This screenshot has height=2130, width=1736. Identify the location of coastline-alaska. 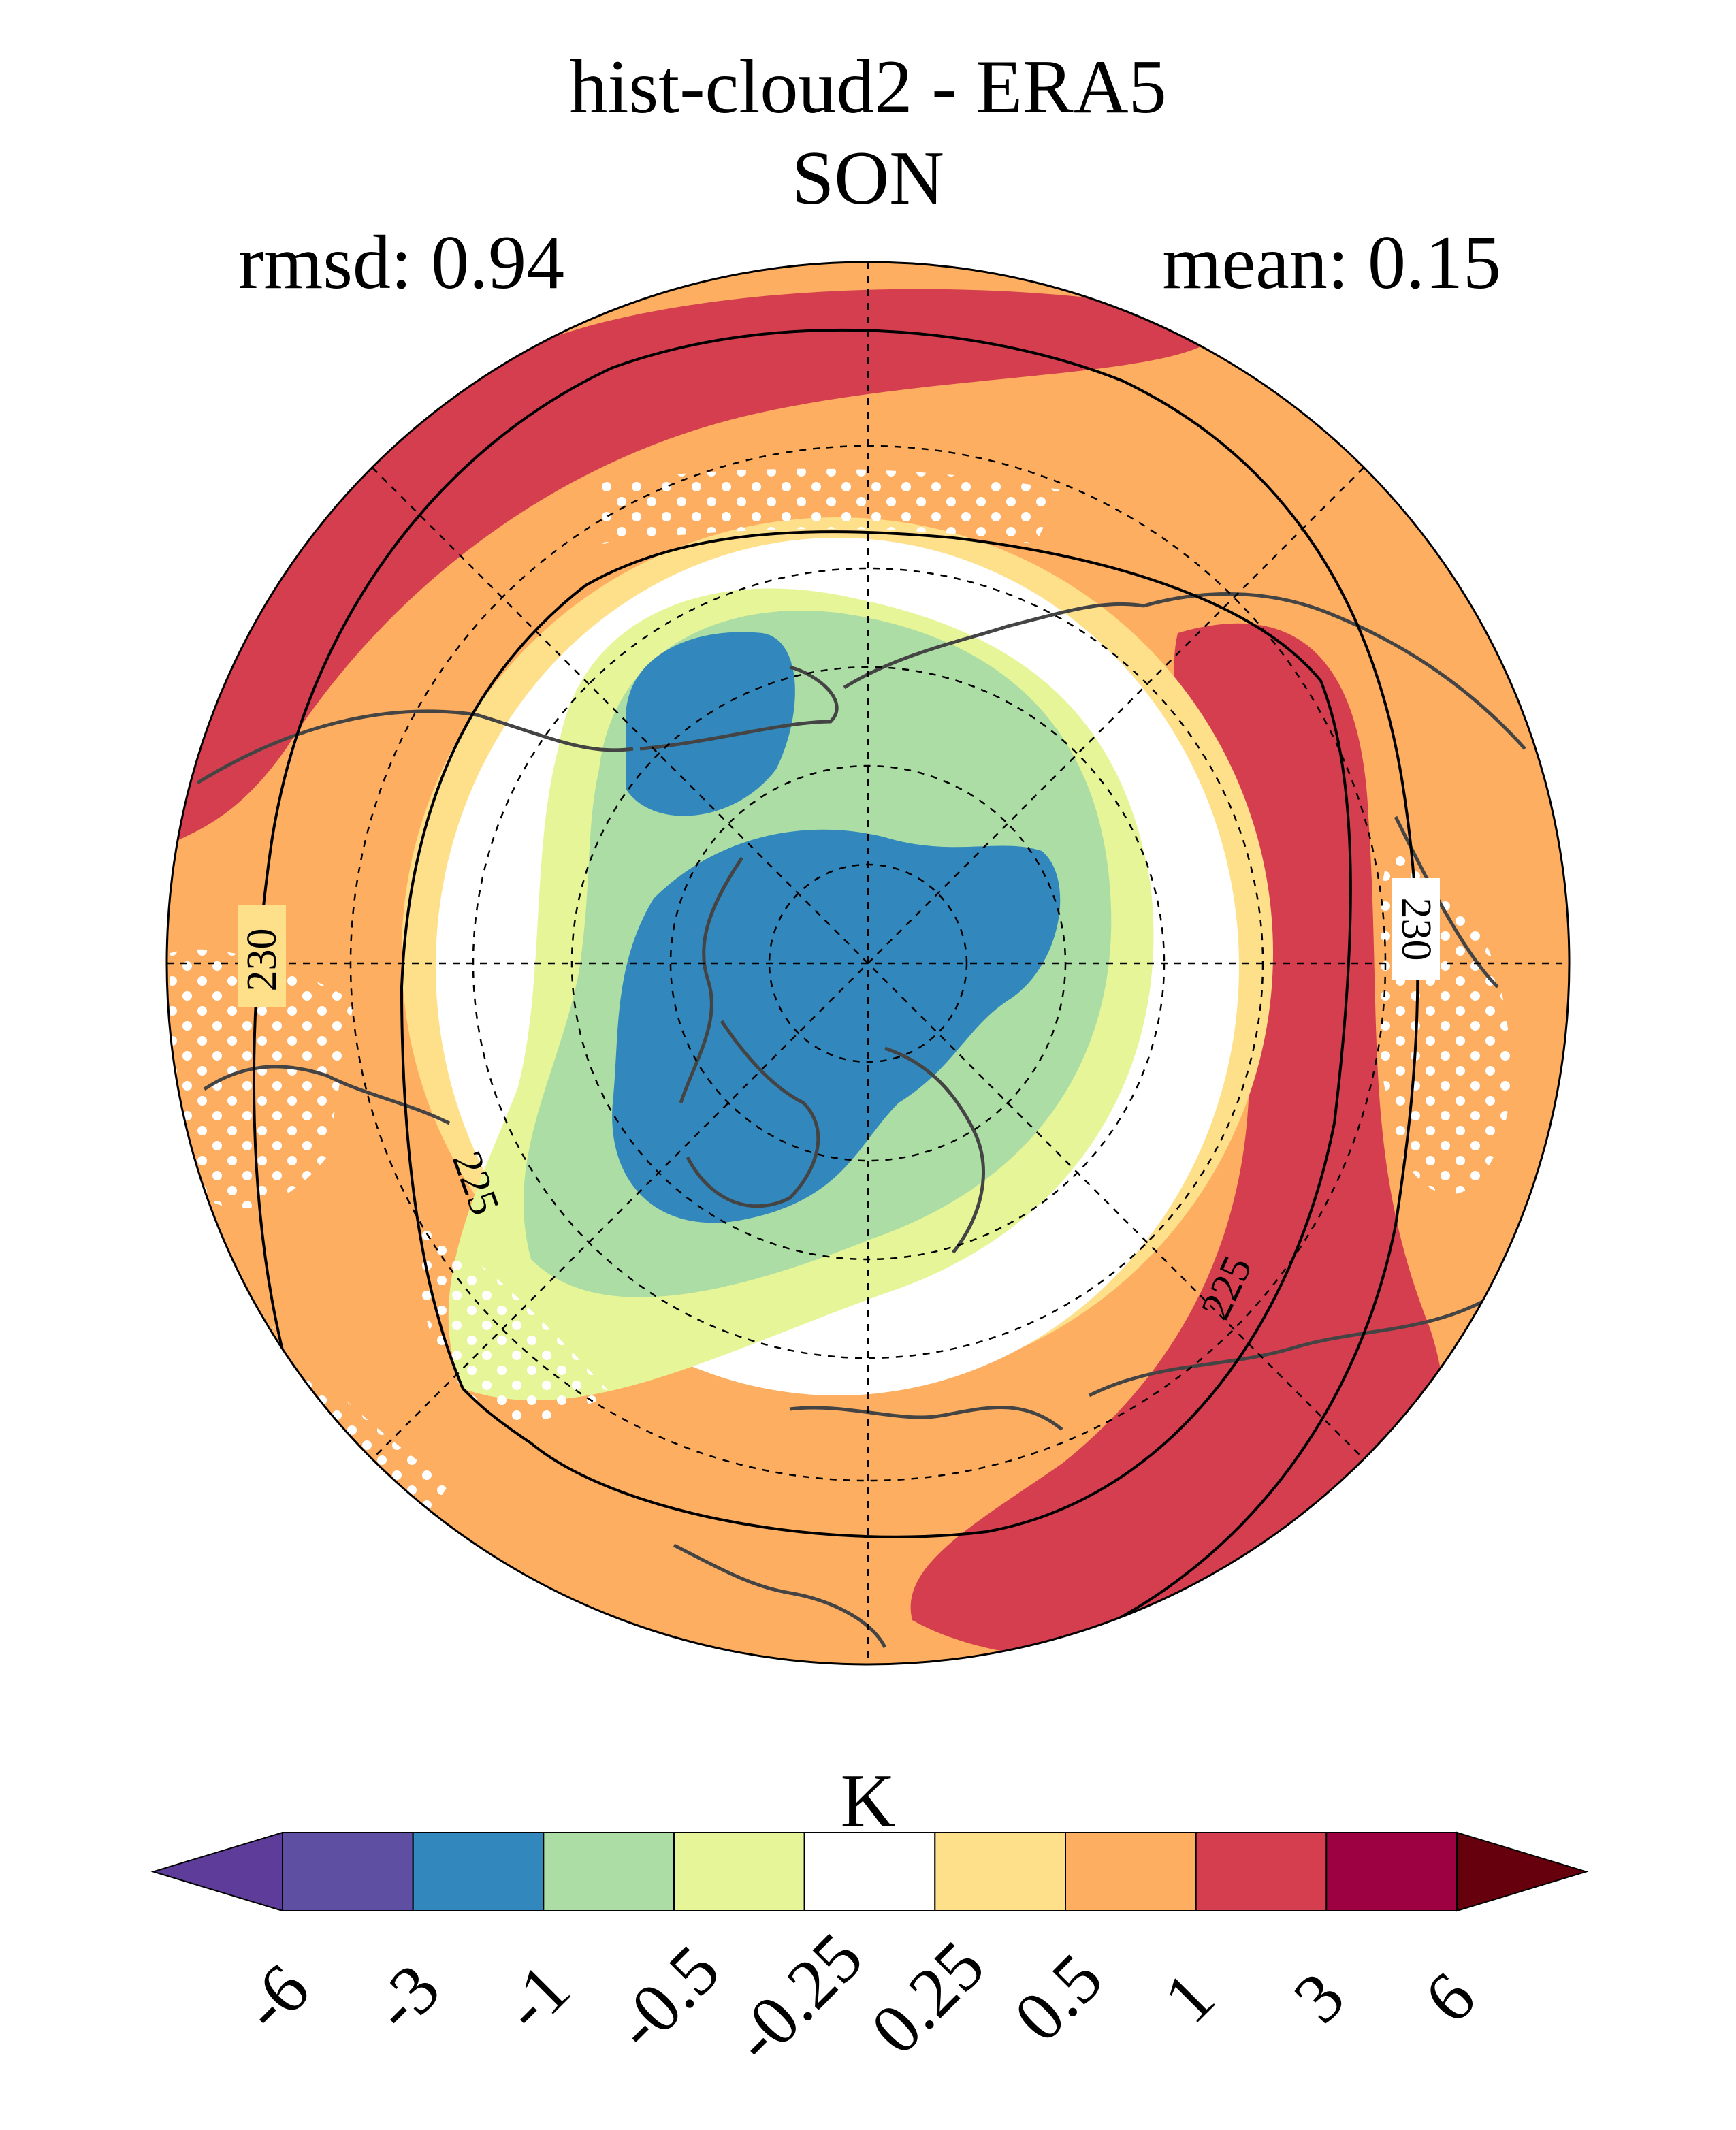
(993, 646).